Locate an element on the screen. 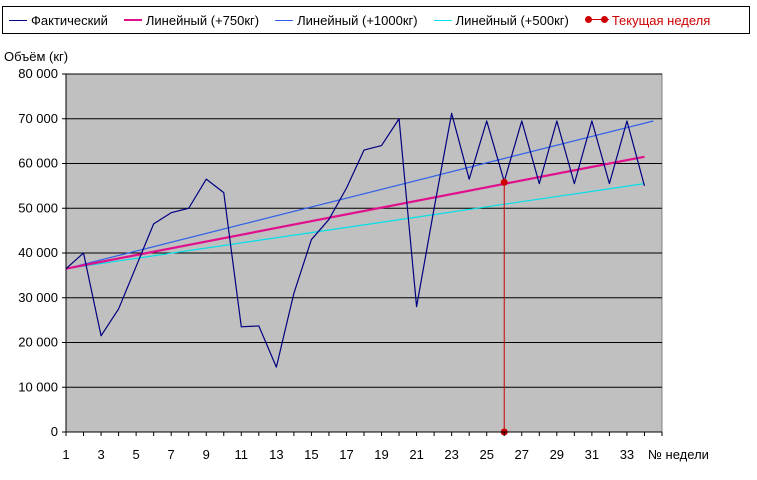 The height and width of the screenshot is (480, 757). x-tick-label: 29 is located at coordinates (557, 454).